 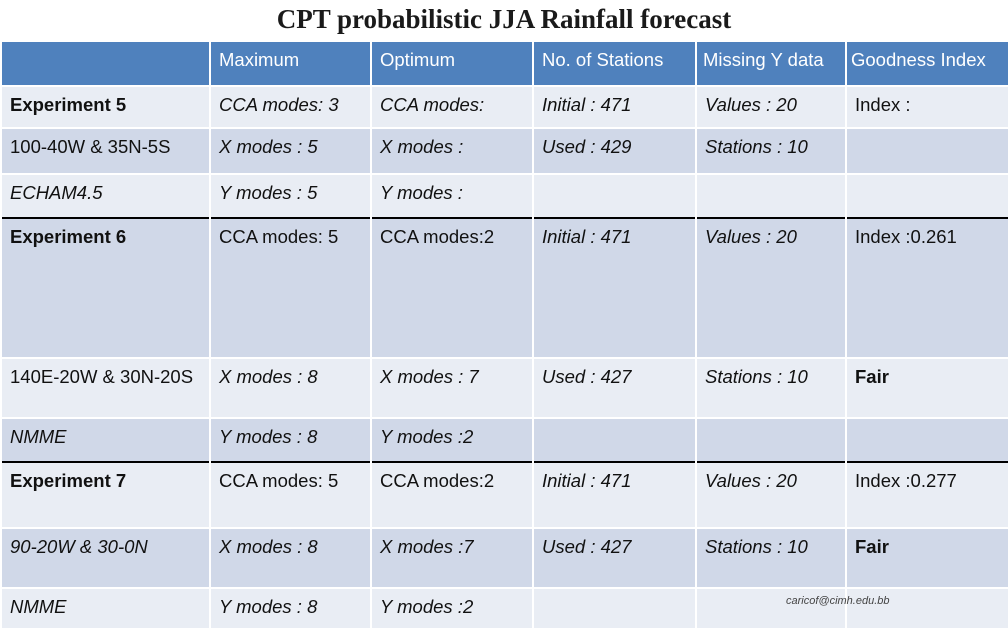 I want to click on cell-maximum: CCA modes: 3, so click(x=290, y=106).